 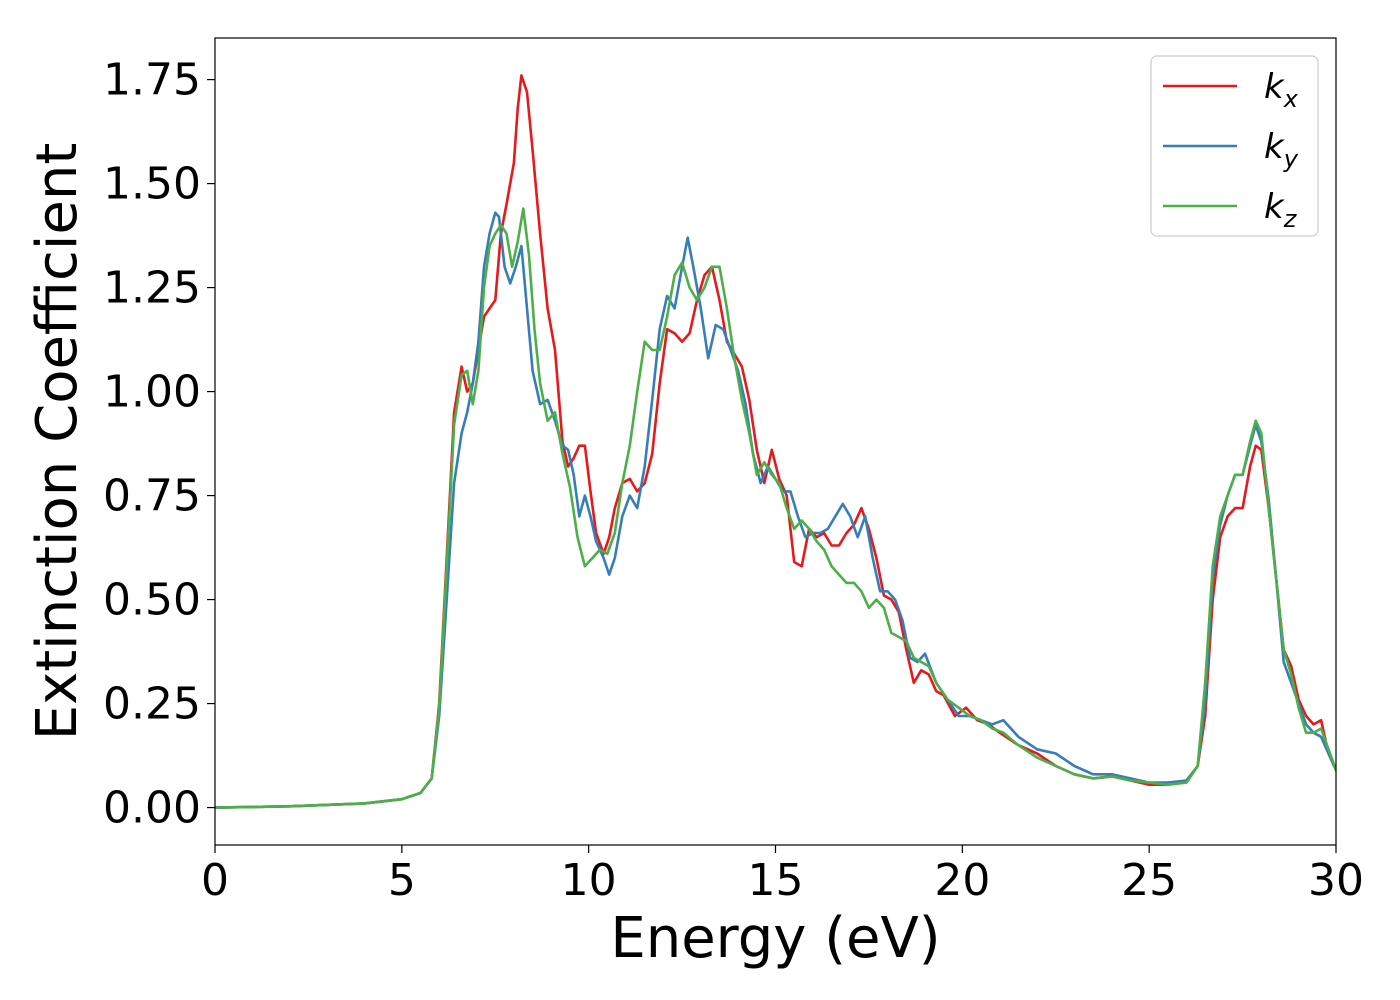 What do you see at coordinates (402, 880) in the screenshot?
I see `x-tick-label: 5` at bounding box center [402, 880].